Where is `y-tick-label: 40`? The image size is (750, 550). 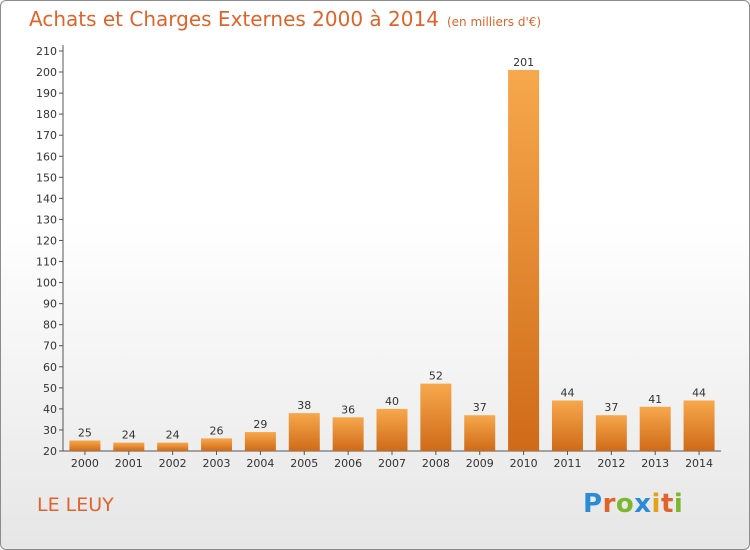
y-tick-label: 40 is located at coordinates (50, 409).